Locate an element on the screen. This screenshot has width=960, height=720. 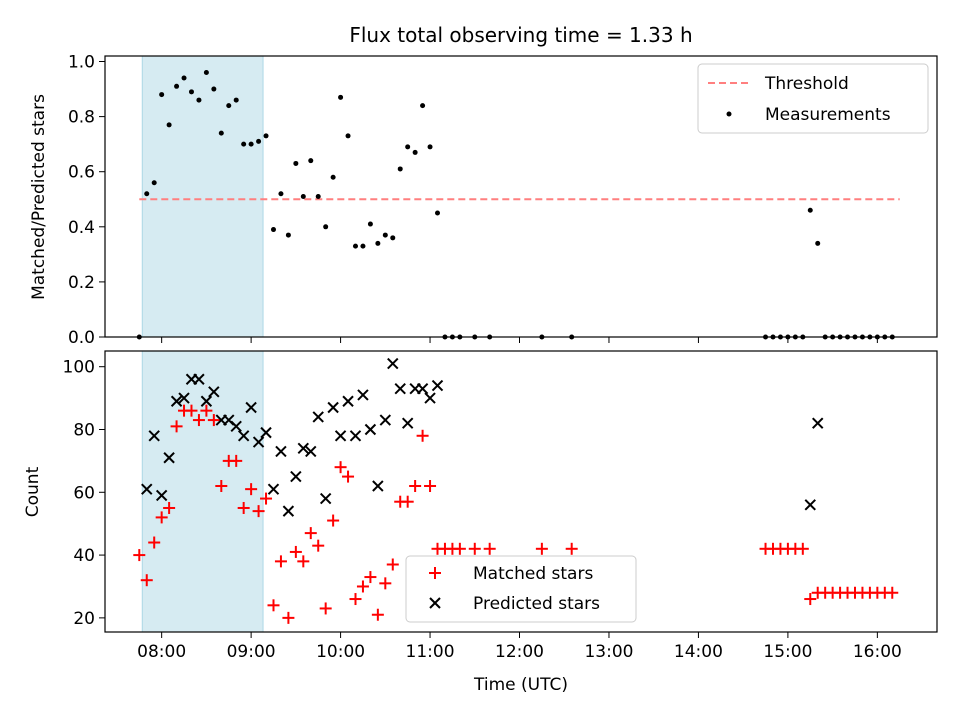
x-tick-label: 13:00 is located at coordinates (608, 652).